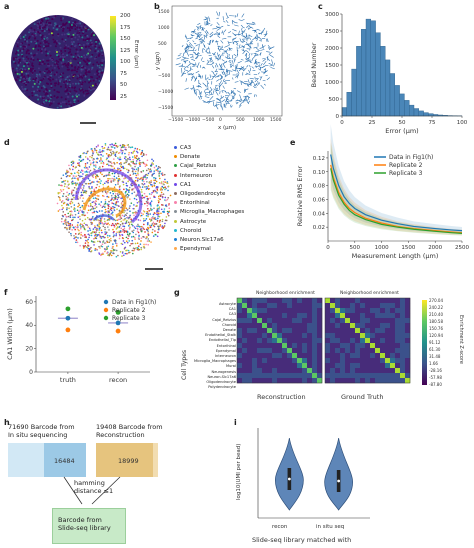  Describe the element at coordinates (92, 490) in the screenshot. I see `panel-h-arrows` at that location.